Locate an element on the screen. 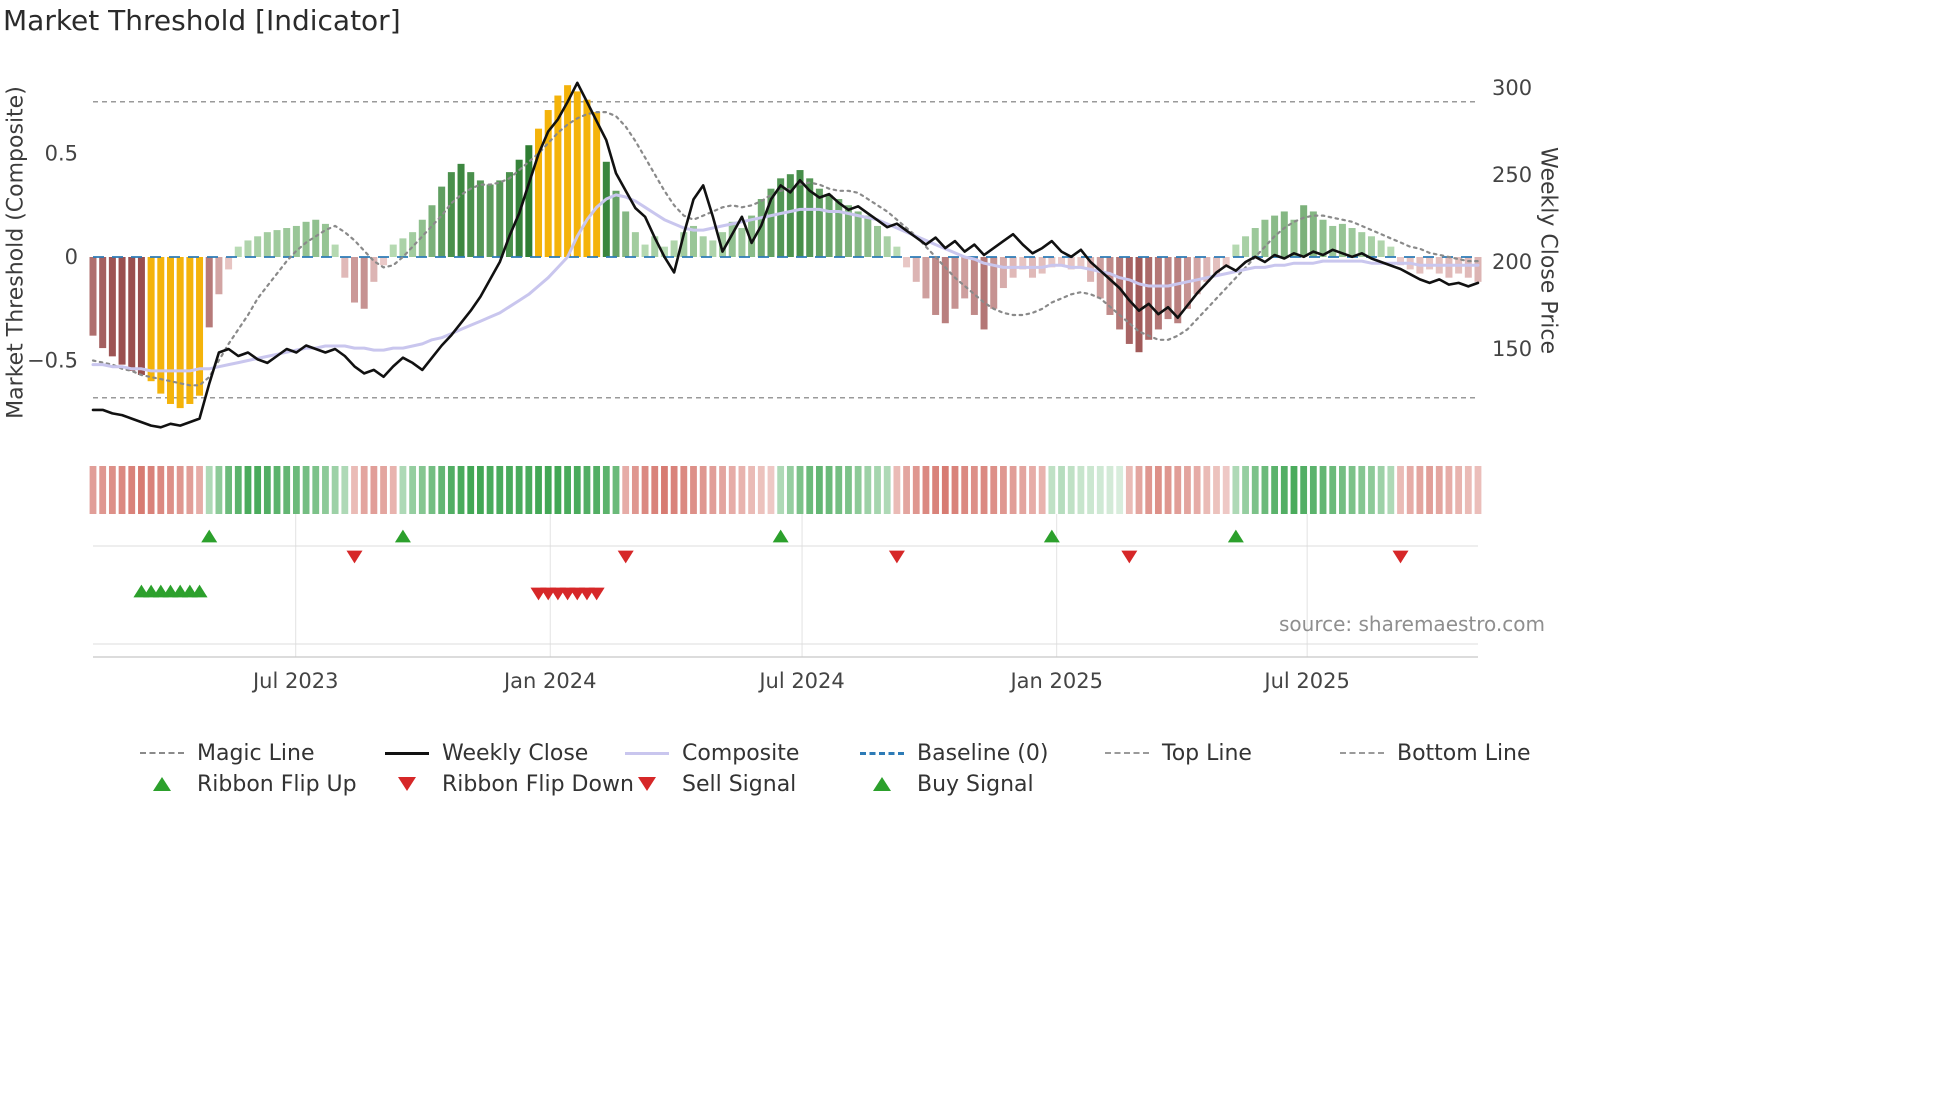 The image size is (1960, 1102). legend-label: Composite is located at coordinates (741, 753).